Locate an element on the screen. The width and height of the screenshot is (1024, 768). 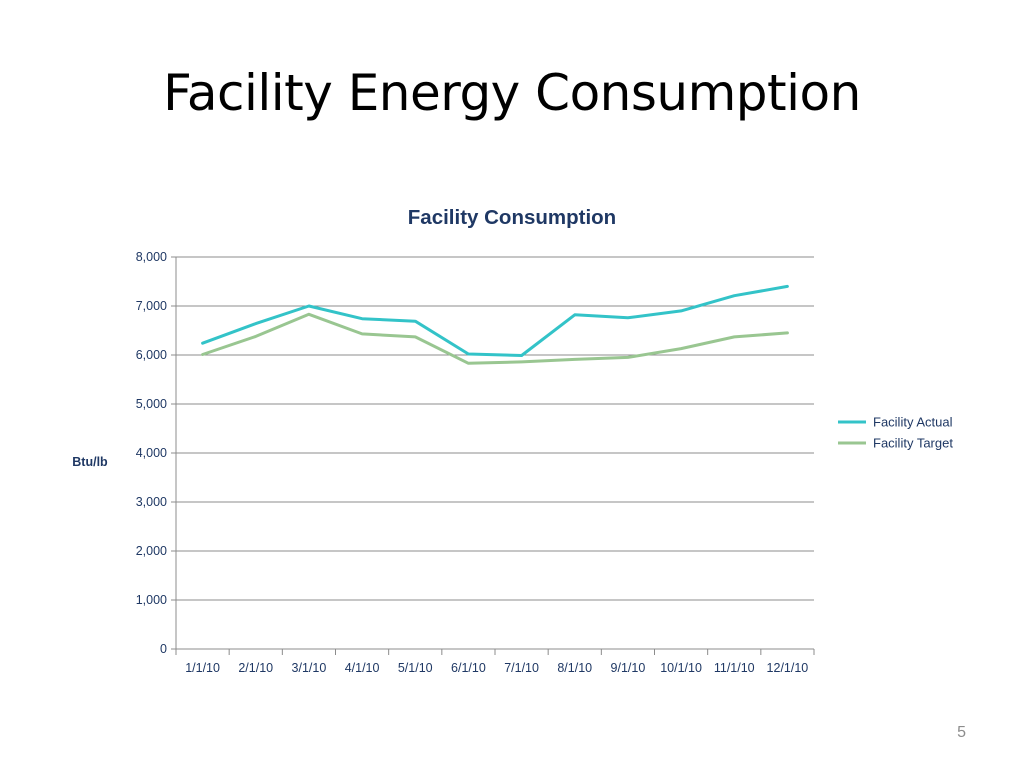
legend-label: Facility Actual is located at coordinates (913, 422).